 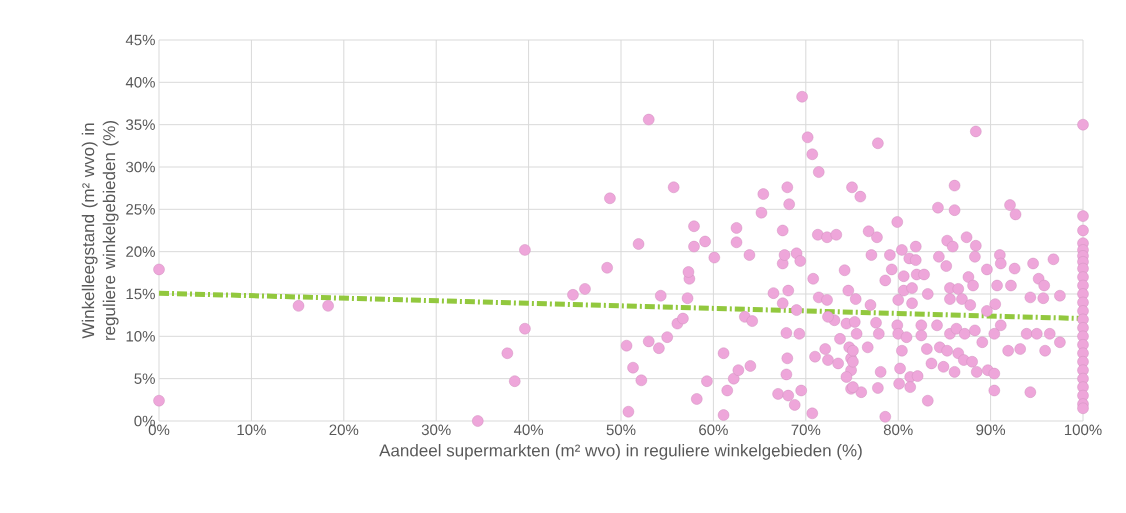 I want to click on y-tick-label: 30%, so click(x=140, y=167).